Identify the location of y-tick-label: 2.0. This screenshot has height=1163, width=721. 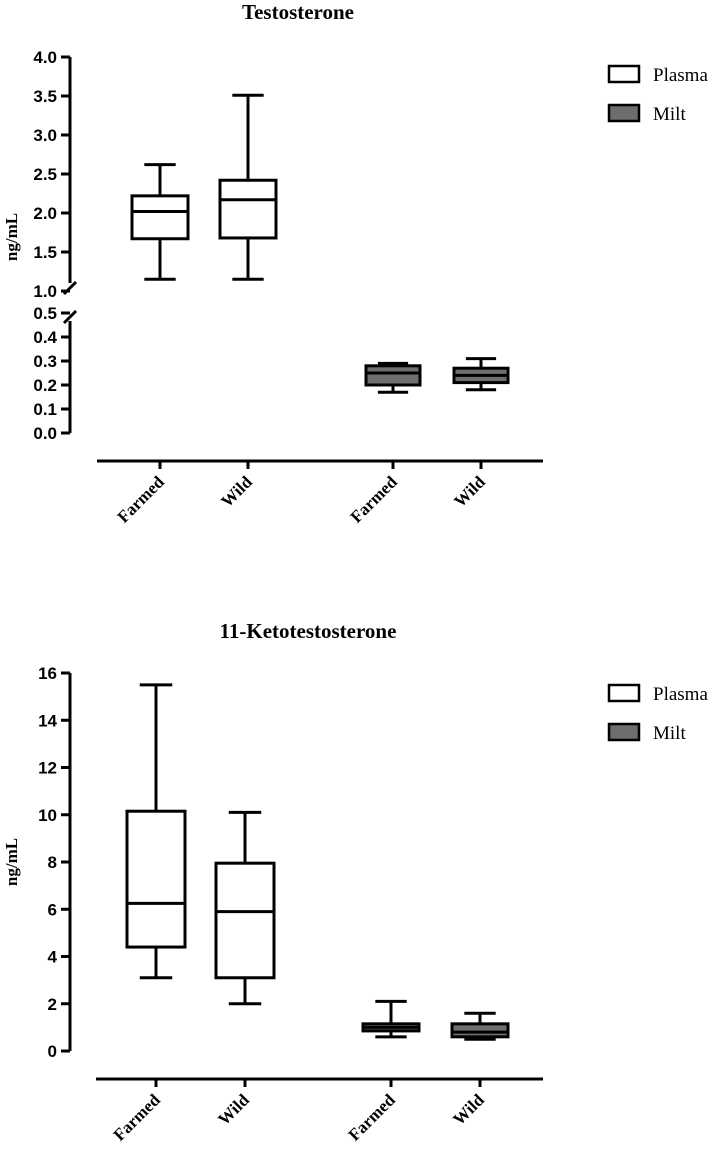
(45, 213).